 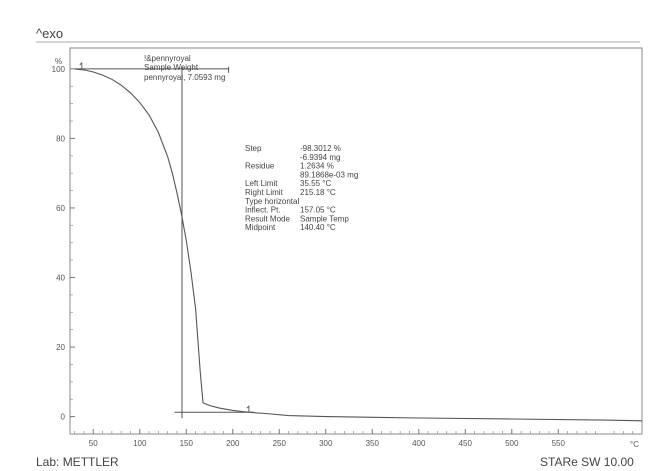 I want to click on exo-label: ^exo, so click(x=49, y=33).